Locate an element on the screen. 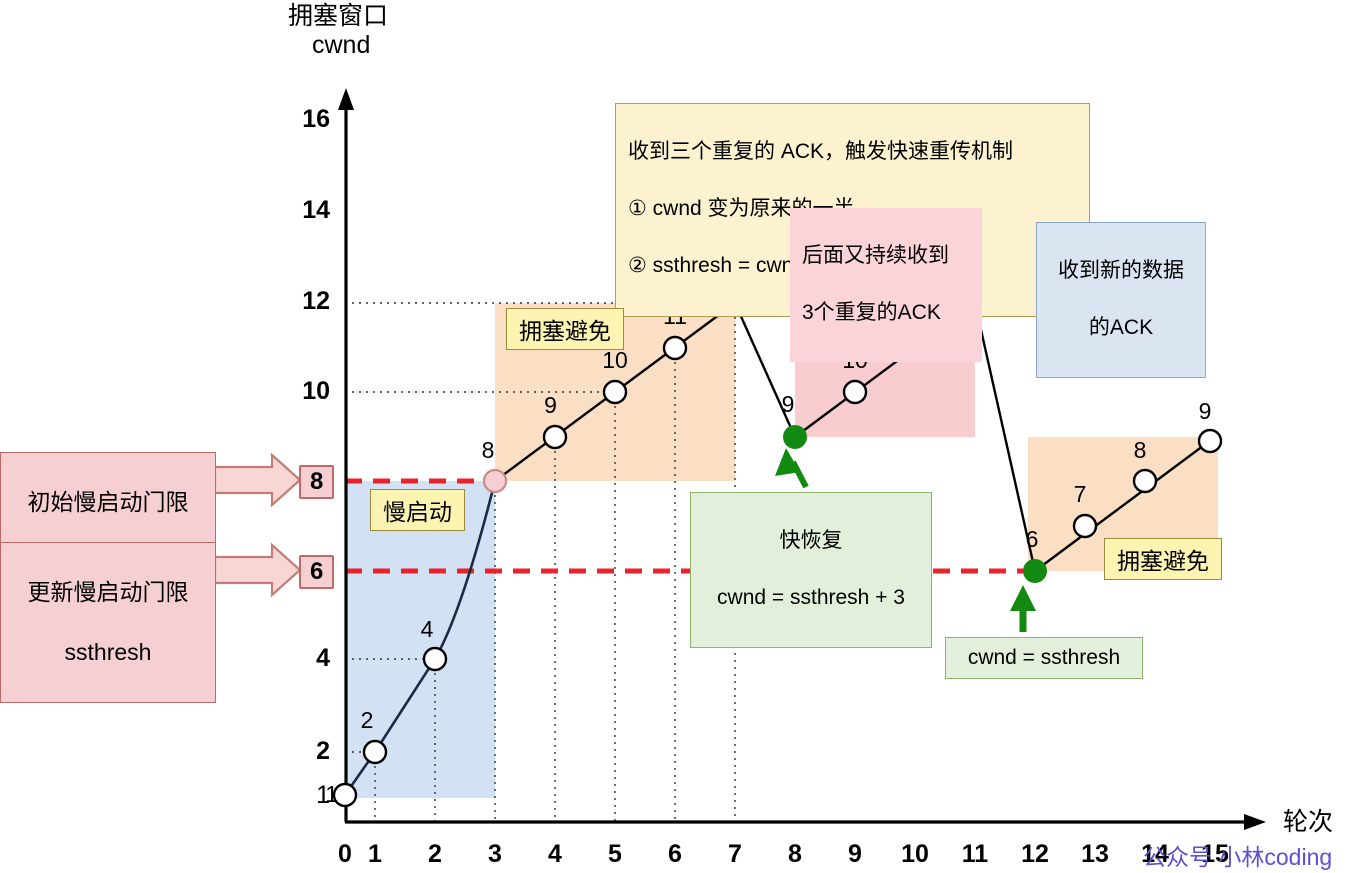 This screenshot has height=873, width=1352. y-axis-title-line2: cwnd is located at coordinates (341, 44).